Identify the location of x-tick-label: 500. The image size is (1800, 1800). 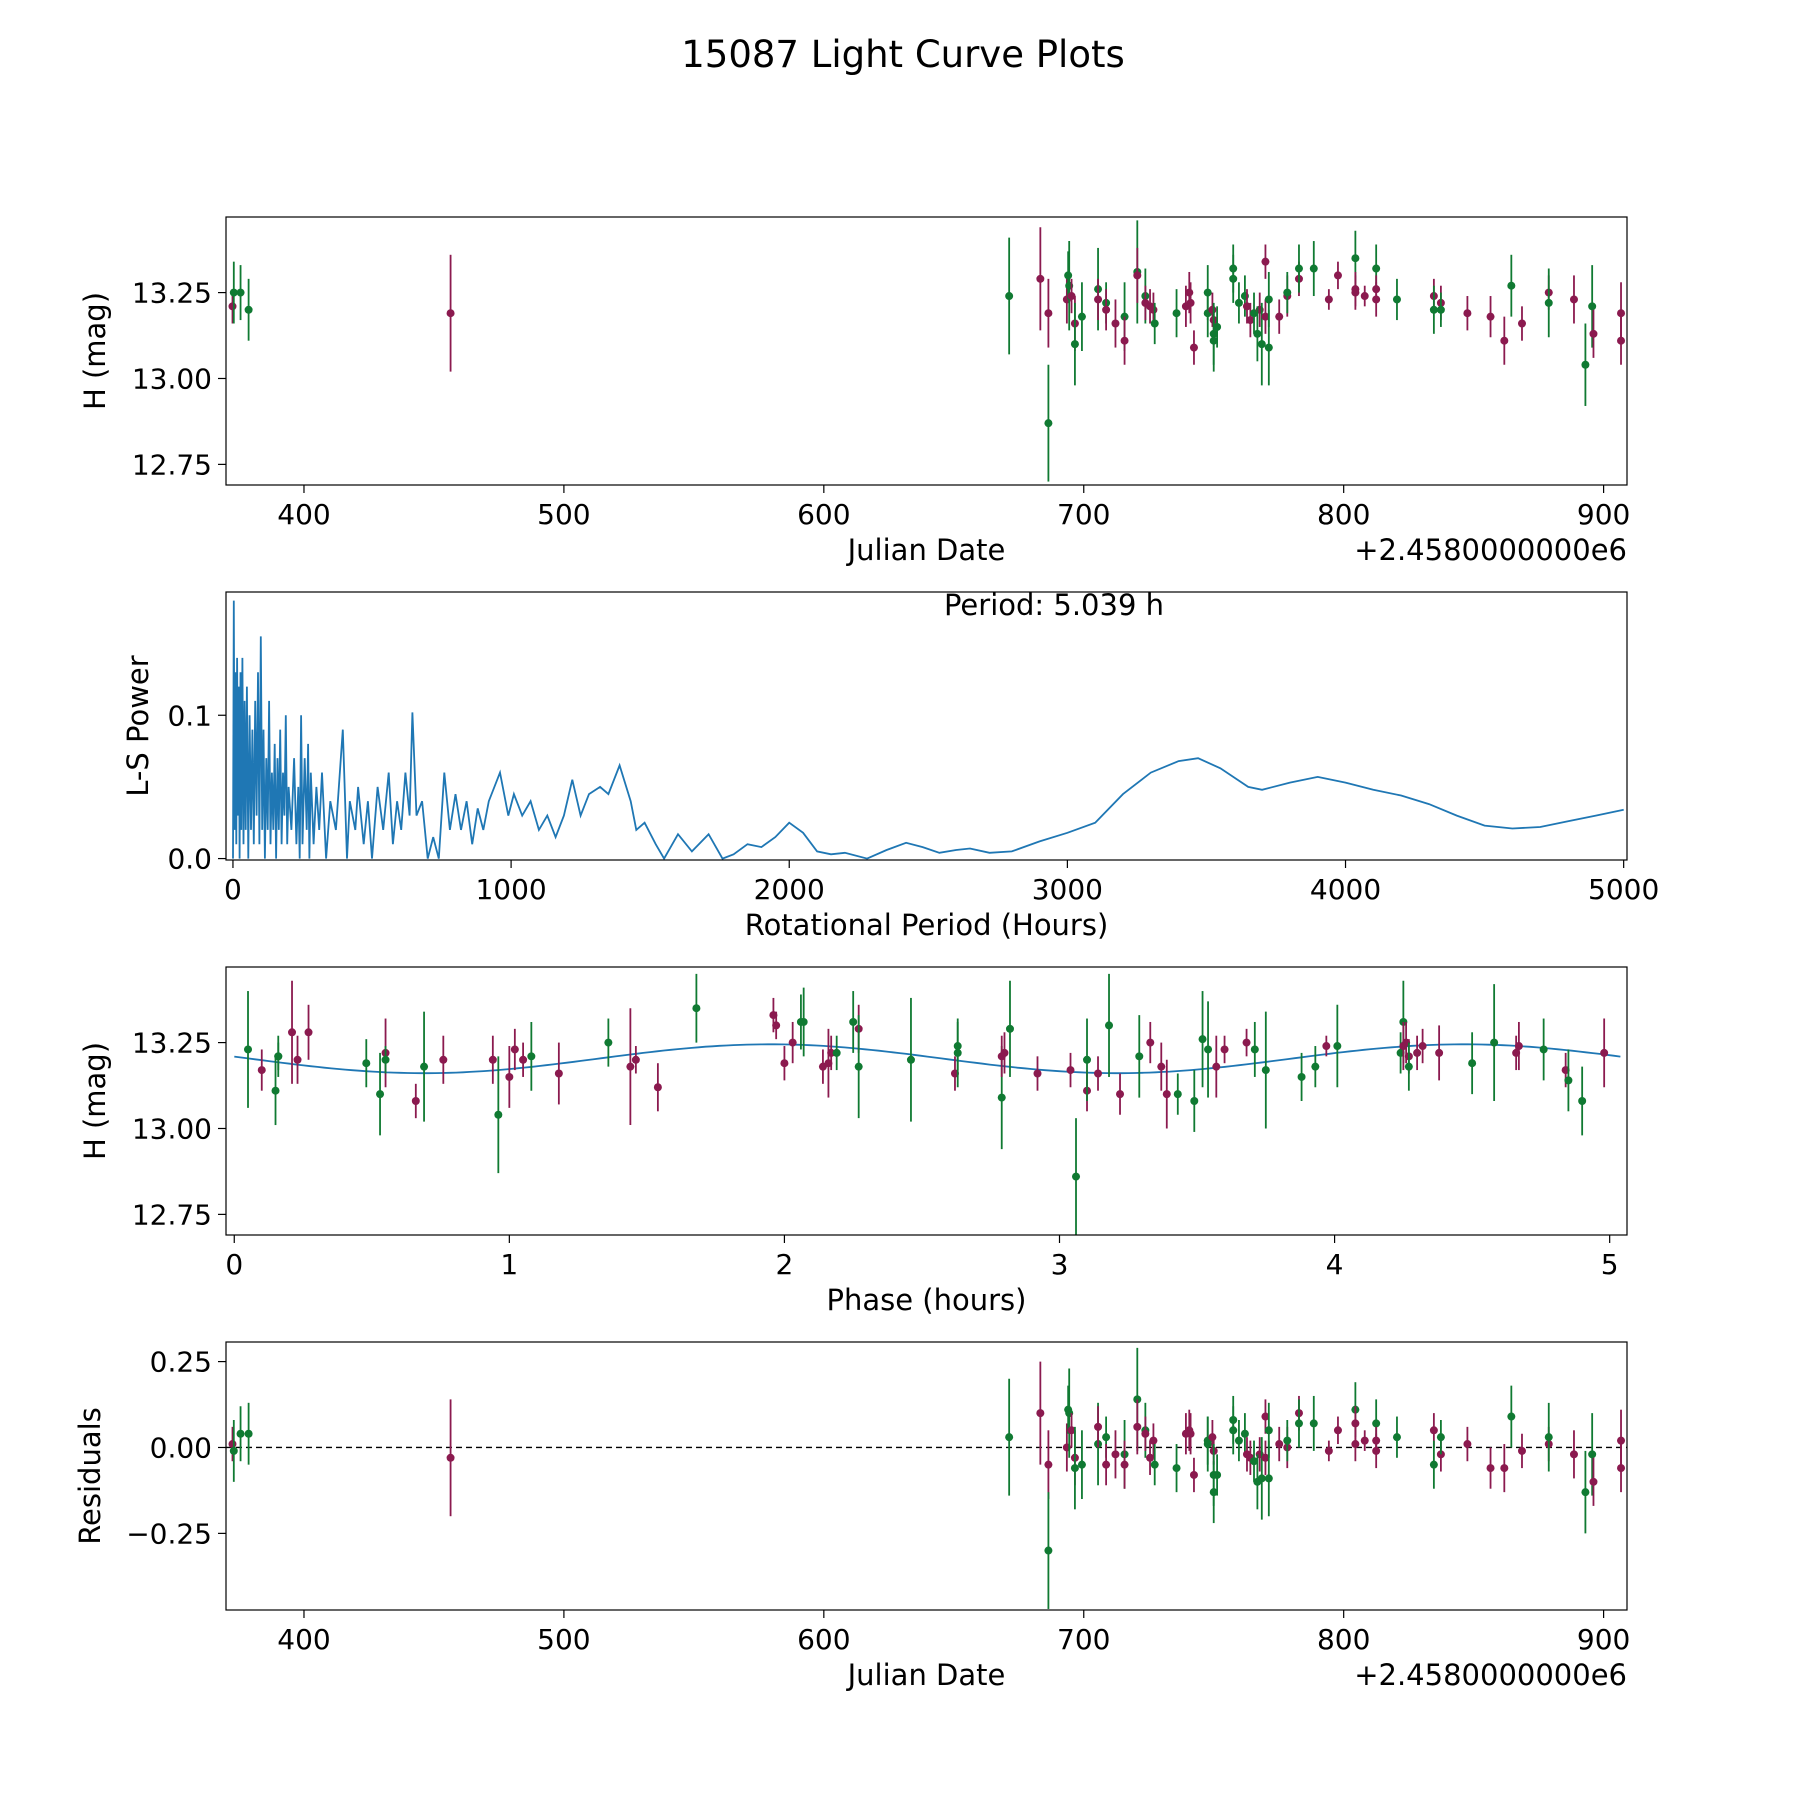
(563, 514).